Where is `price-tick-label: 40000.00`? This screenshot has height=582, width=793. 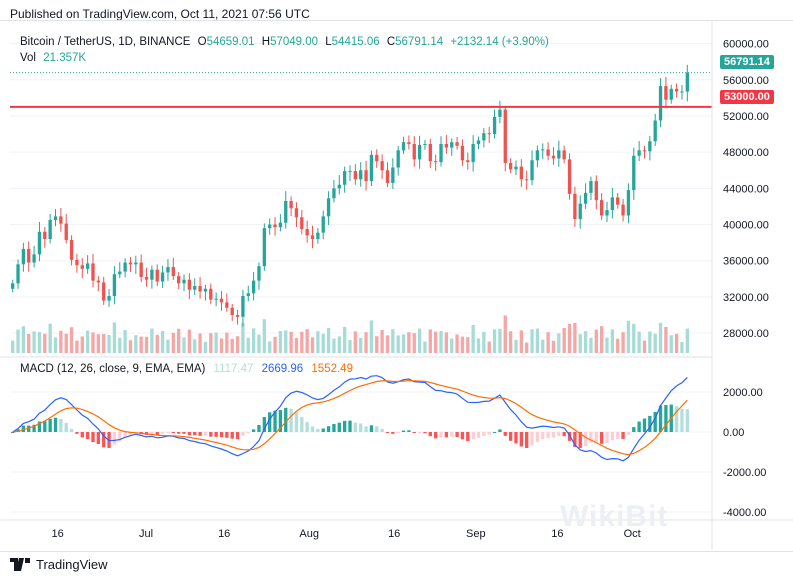 price-tick-label: 40000.00 is located at coordinates (746, 226).